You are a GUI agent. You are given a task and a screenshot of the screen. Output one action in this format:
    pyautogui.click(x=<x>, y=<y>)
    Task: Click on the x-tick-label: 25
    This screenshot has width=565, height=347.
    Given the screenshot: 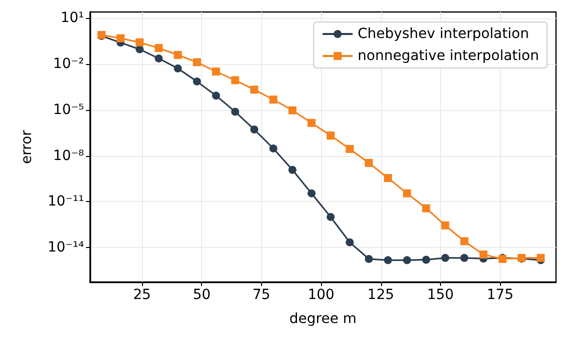 What is the action you would take?
    pyautogui.click(x=142, y=295)
    